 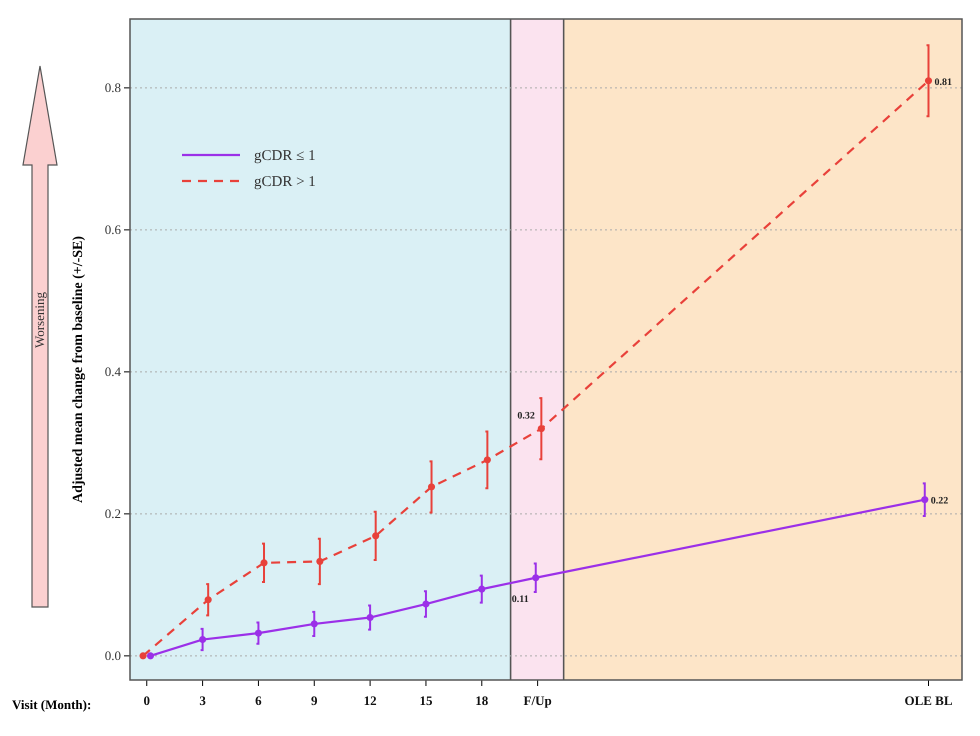 What do you see at coordinates (52, 704) in the screenshot?
I see `x-axis-title: Visit (Month):` at bounding box center [52, 704].